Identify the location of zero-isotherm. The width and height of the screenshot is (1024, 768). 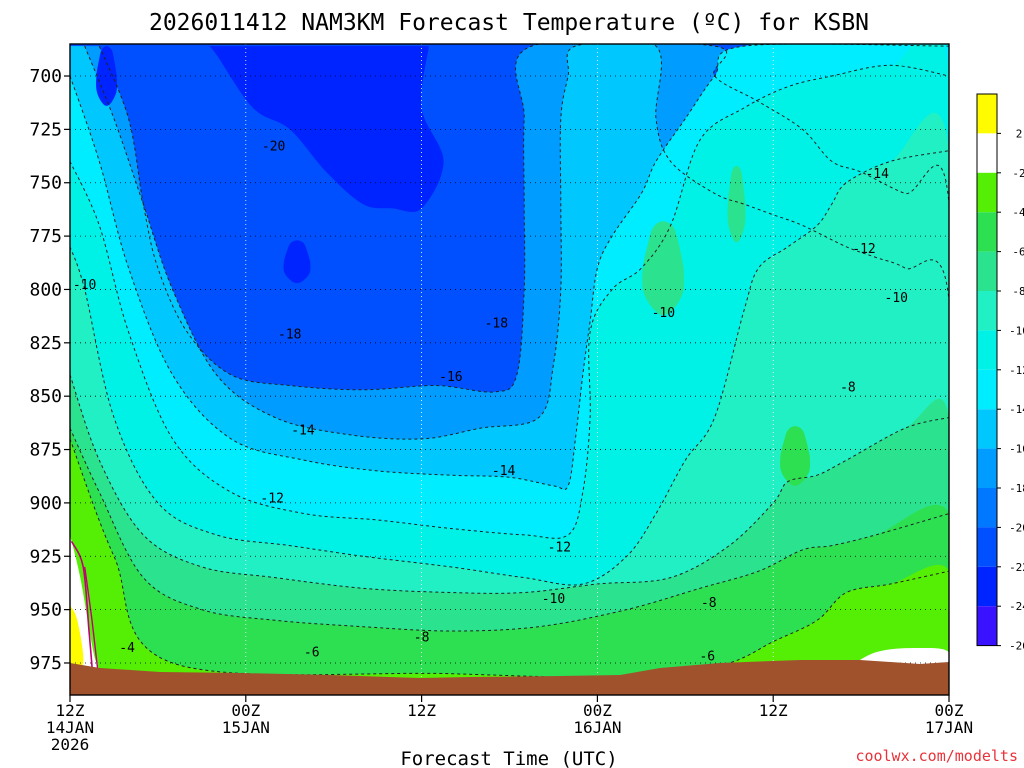
(82, 612).